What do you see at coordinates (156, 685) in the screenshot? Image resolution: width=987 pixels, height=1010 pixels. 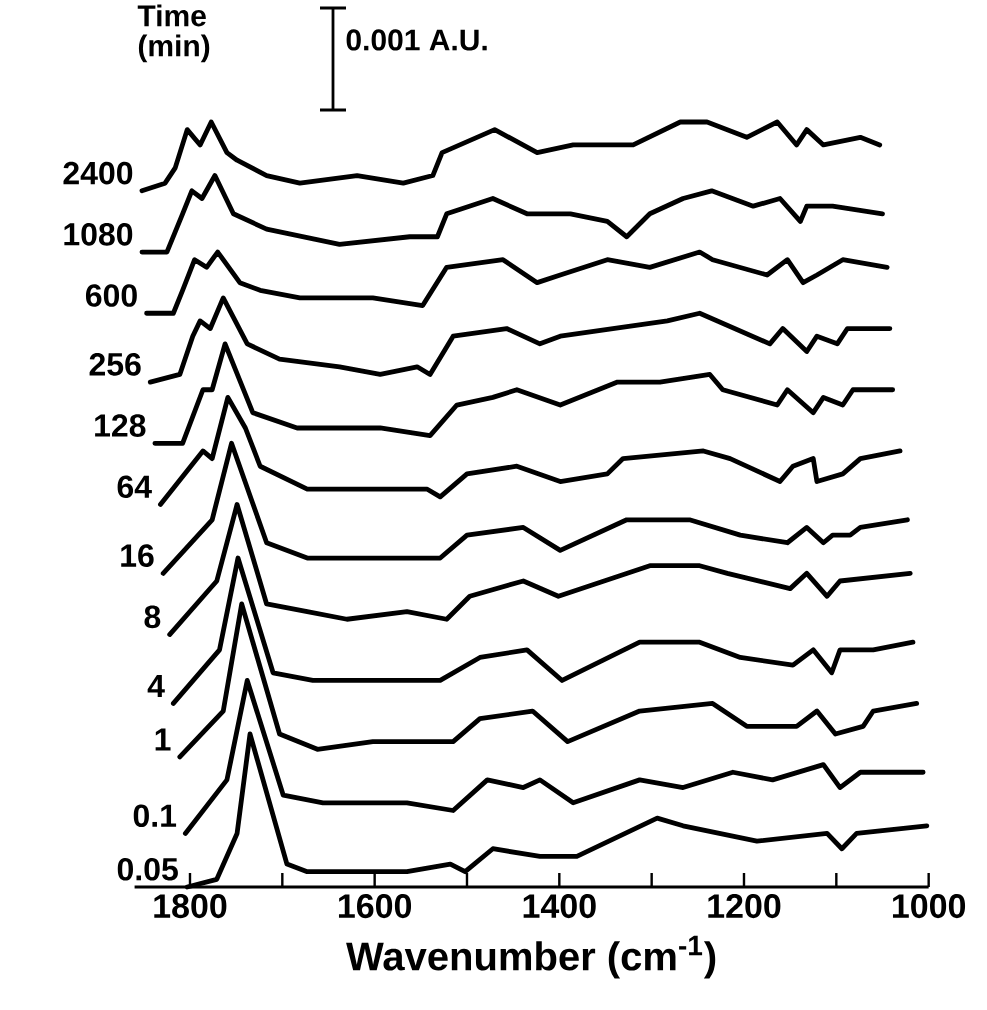 I see `series-label: 4` at bounding box center [156, 685].